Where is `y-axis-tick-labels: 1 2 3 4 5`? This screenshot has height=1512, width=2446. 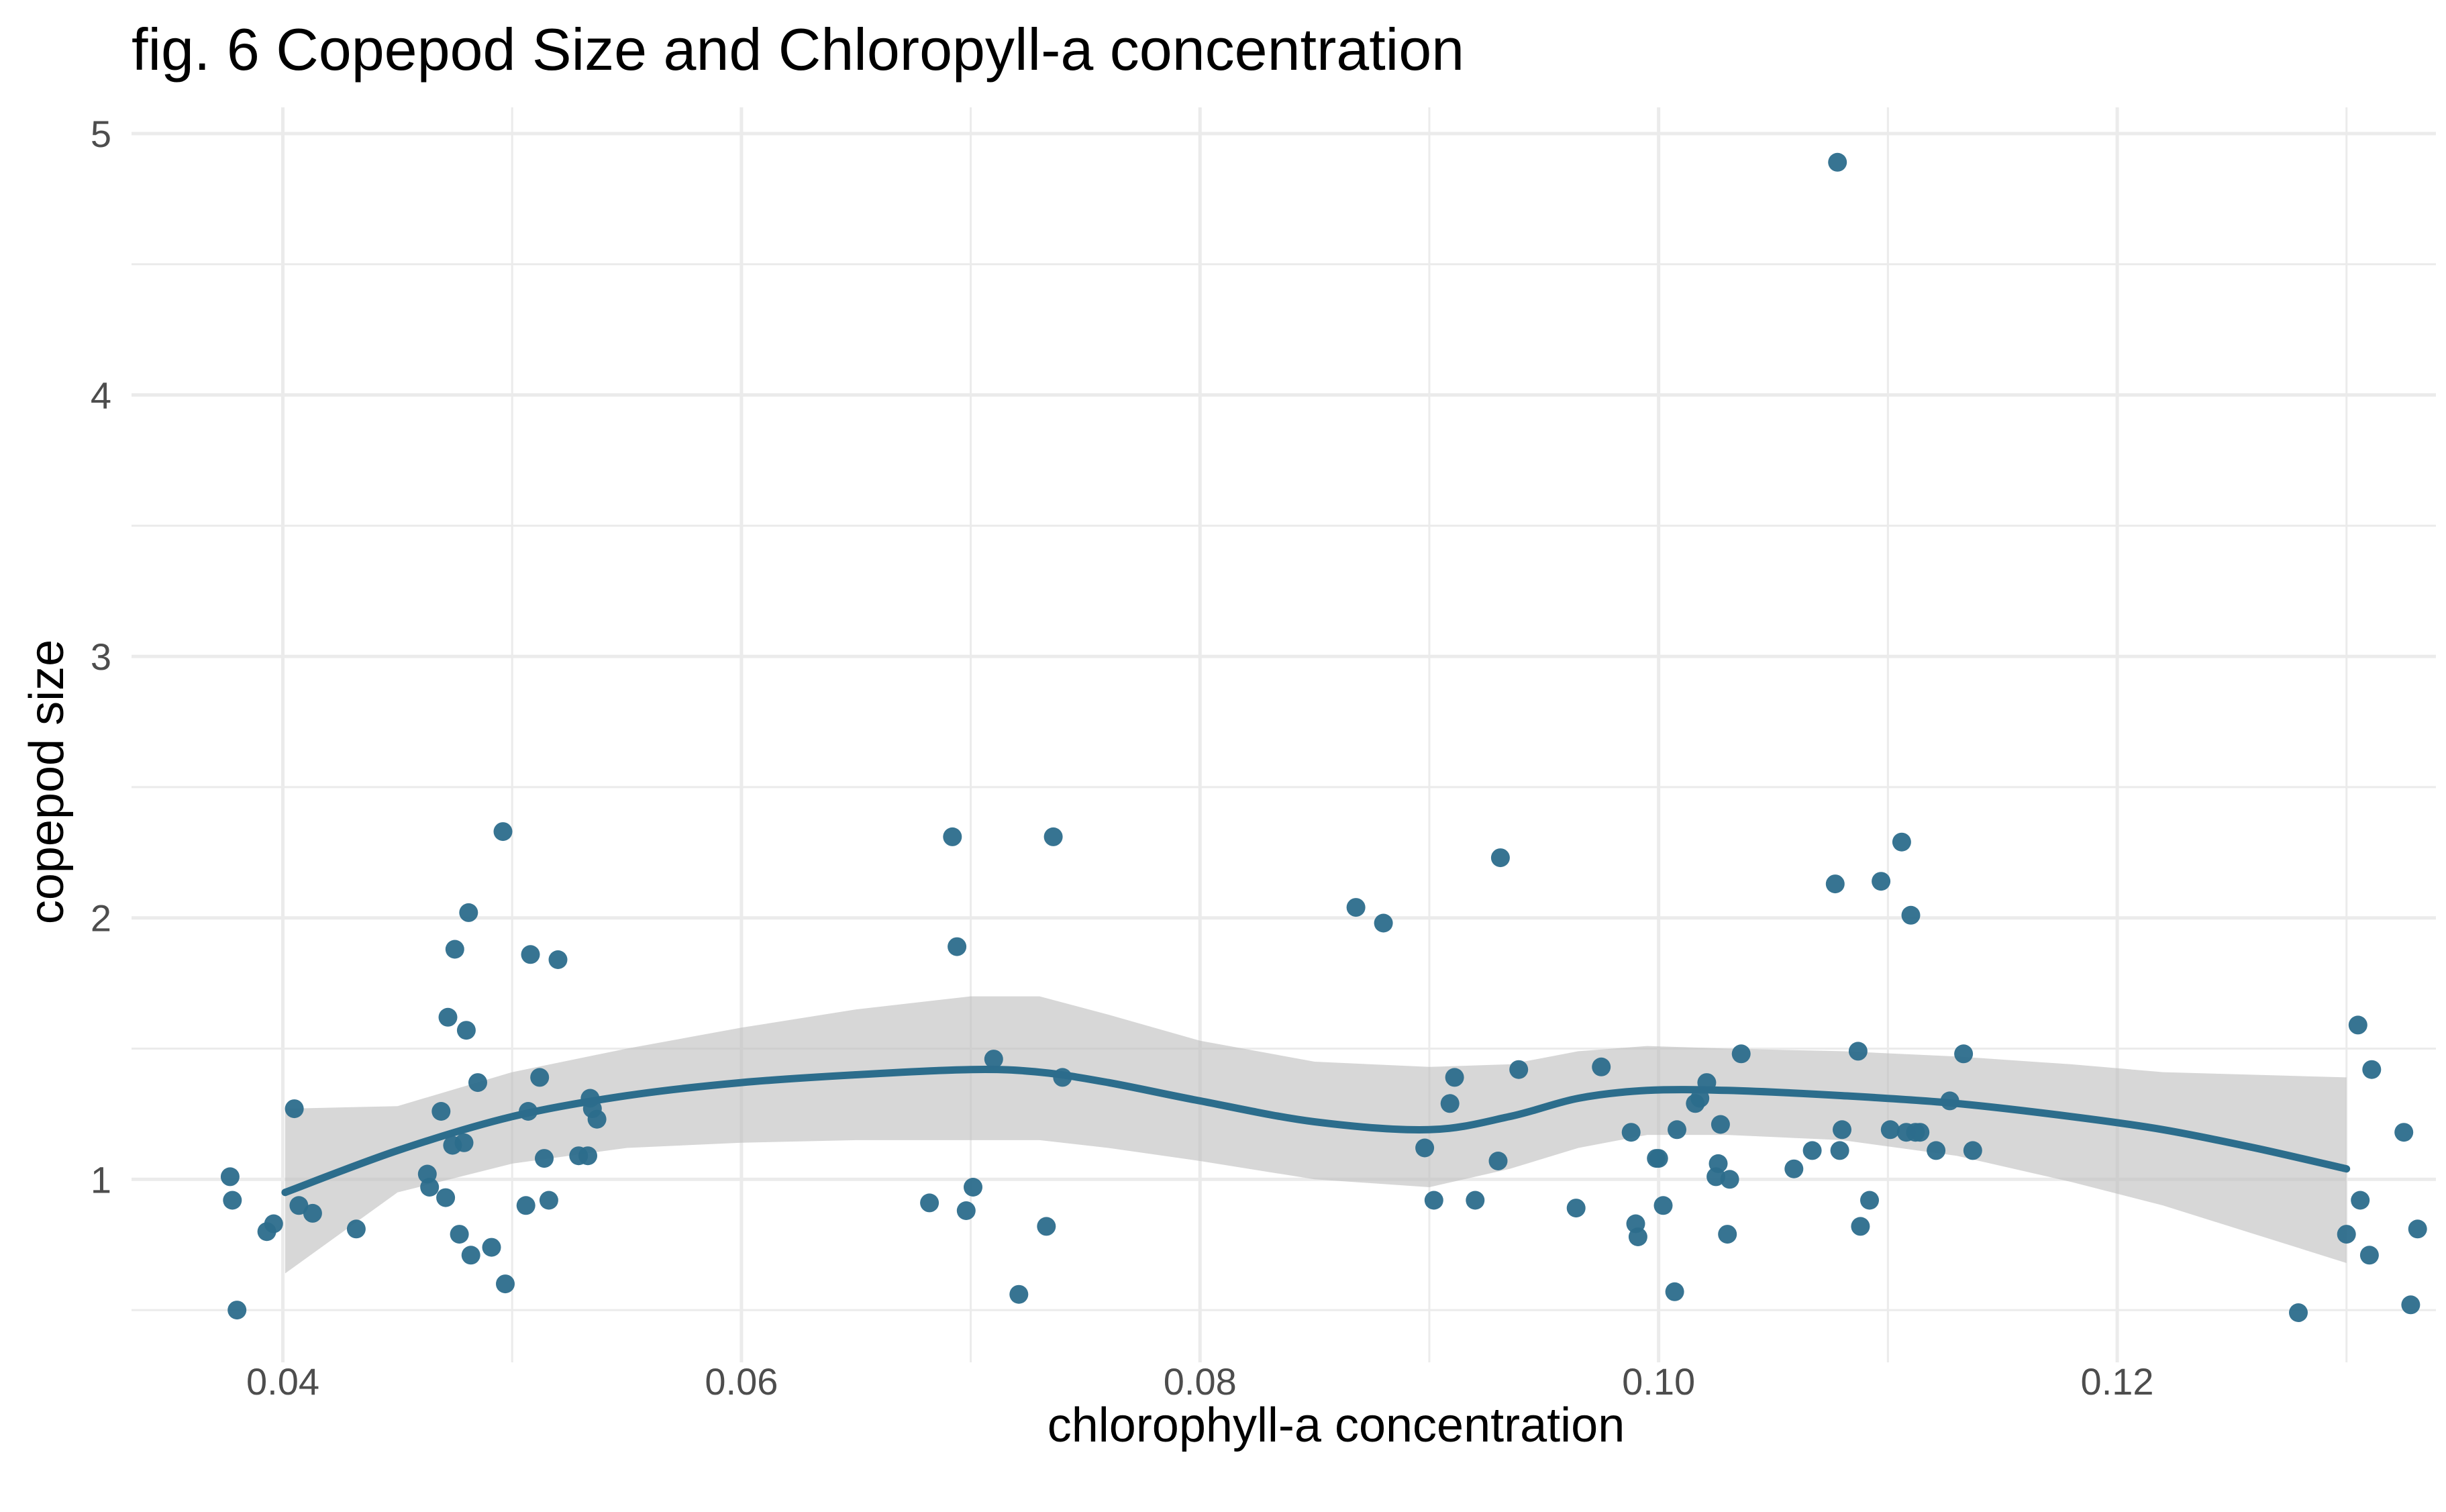 y-axis-tick-labels: 1 2 3 4 5 is located at coordinates (101, 657).